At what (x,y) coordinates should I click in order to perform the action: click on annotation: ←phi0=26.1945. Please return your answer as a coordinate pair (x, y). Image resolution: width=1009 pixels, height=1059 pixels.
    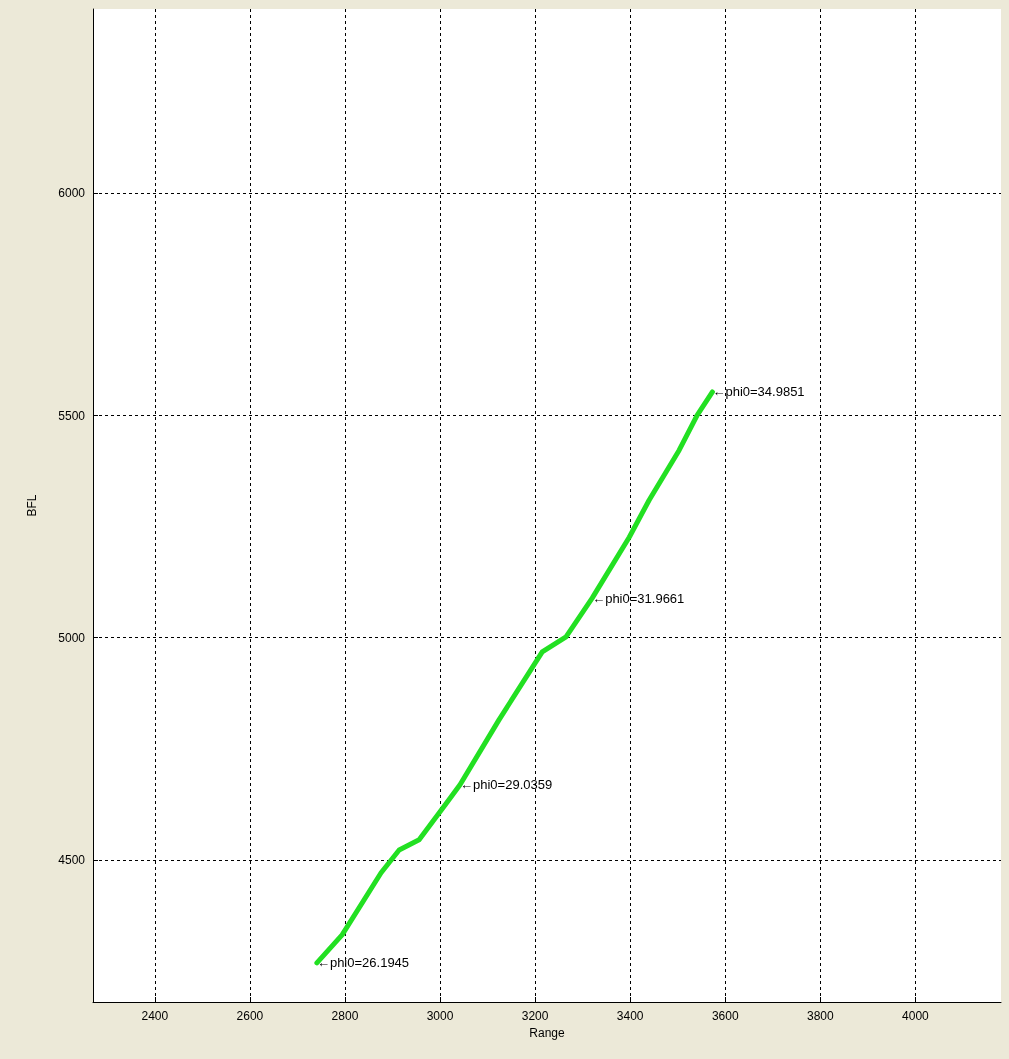
    Looking at the image, I should click on (363, 963).